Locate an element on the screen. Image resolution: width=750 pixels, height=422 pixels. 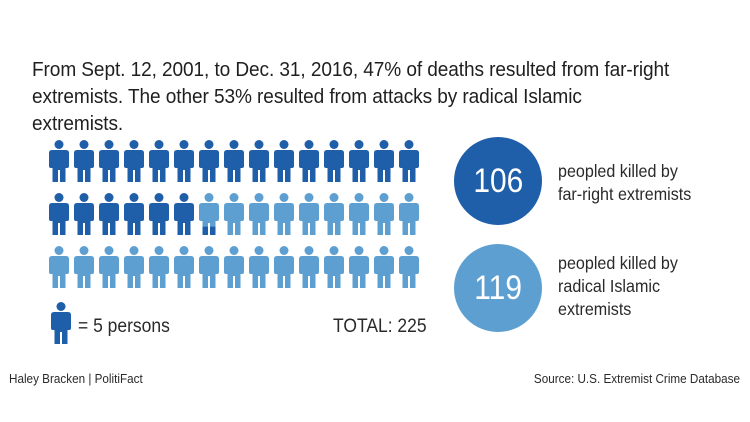
islamic-count: 119 is located at coordinates (498, 287).